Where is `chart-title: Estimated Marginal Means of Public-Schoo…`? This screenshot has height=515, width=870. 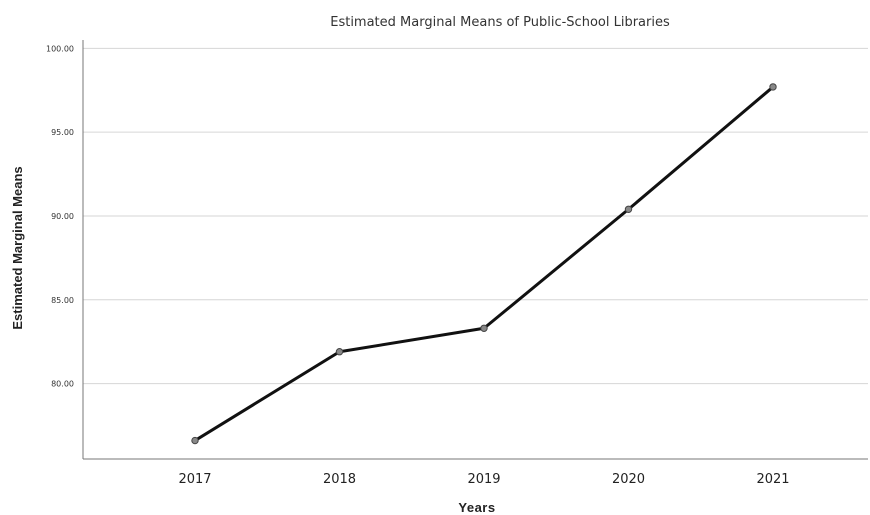
chart-title: Estimated Marginal Means of Public-Schoo… is located at coordinates (500, 22).